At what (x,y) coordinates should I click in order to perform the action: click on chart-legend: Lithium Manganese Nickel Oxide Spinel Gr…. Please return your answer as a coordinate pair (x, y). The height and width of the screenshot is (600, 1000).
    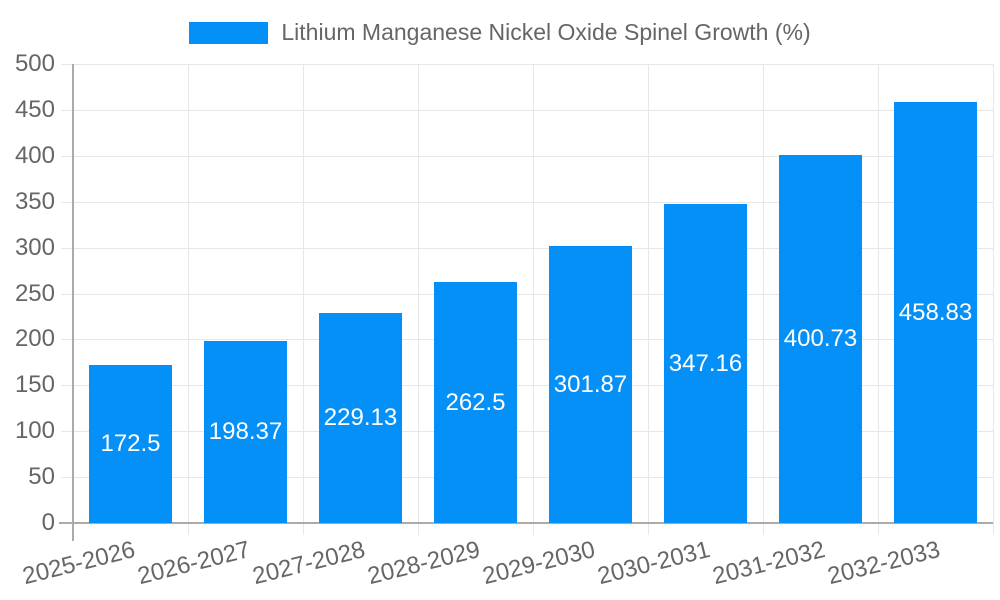
    Looking at the image, I should click on (500, 32).